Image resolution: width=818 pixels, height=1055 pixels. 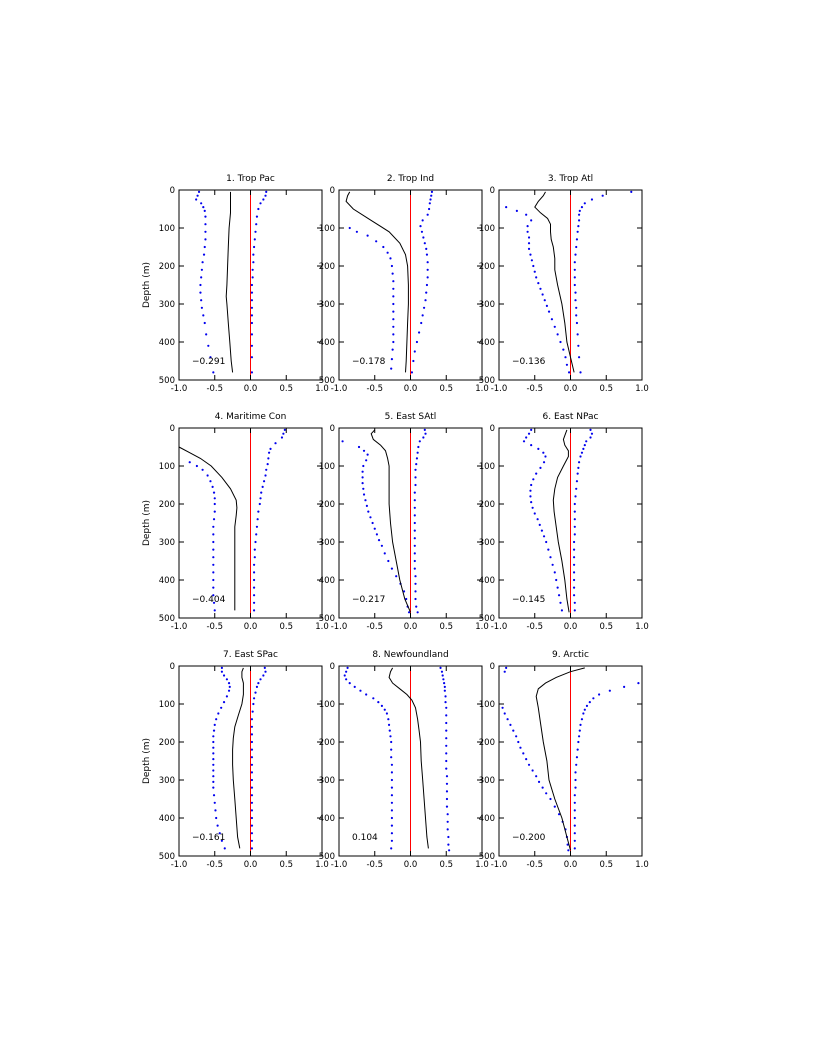 What do you see at coordinates (208, 362) in the screenshot?
I see `panel-value-label: −0.291` at bounding box center [208, 362].